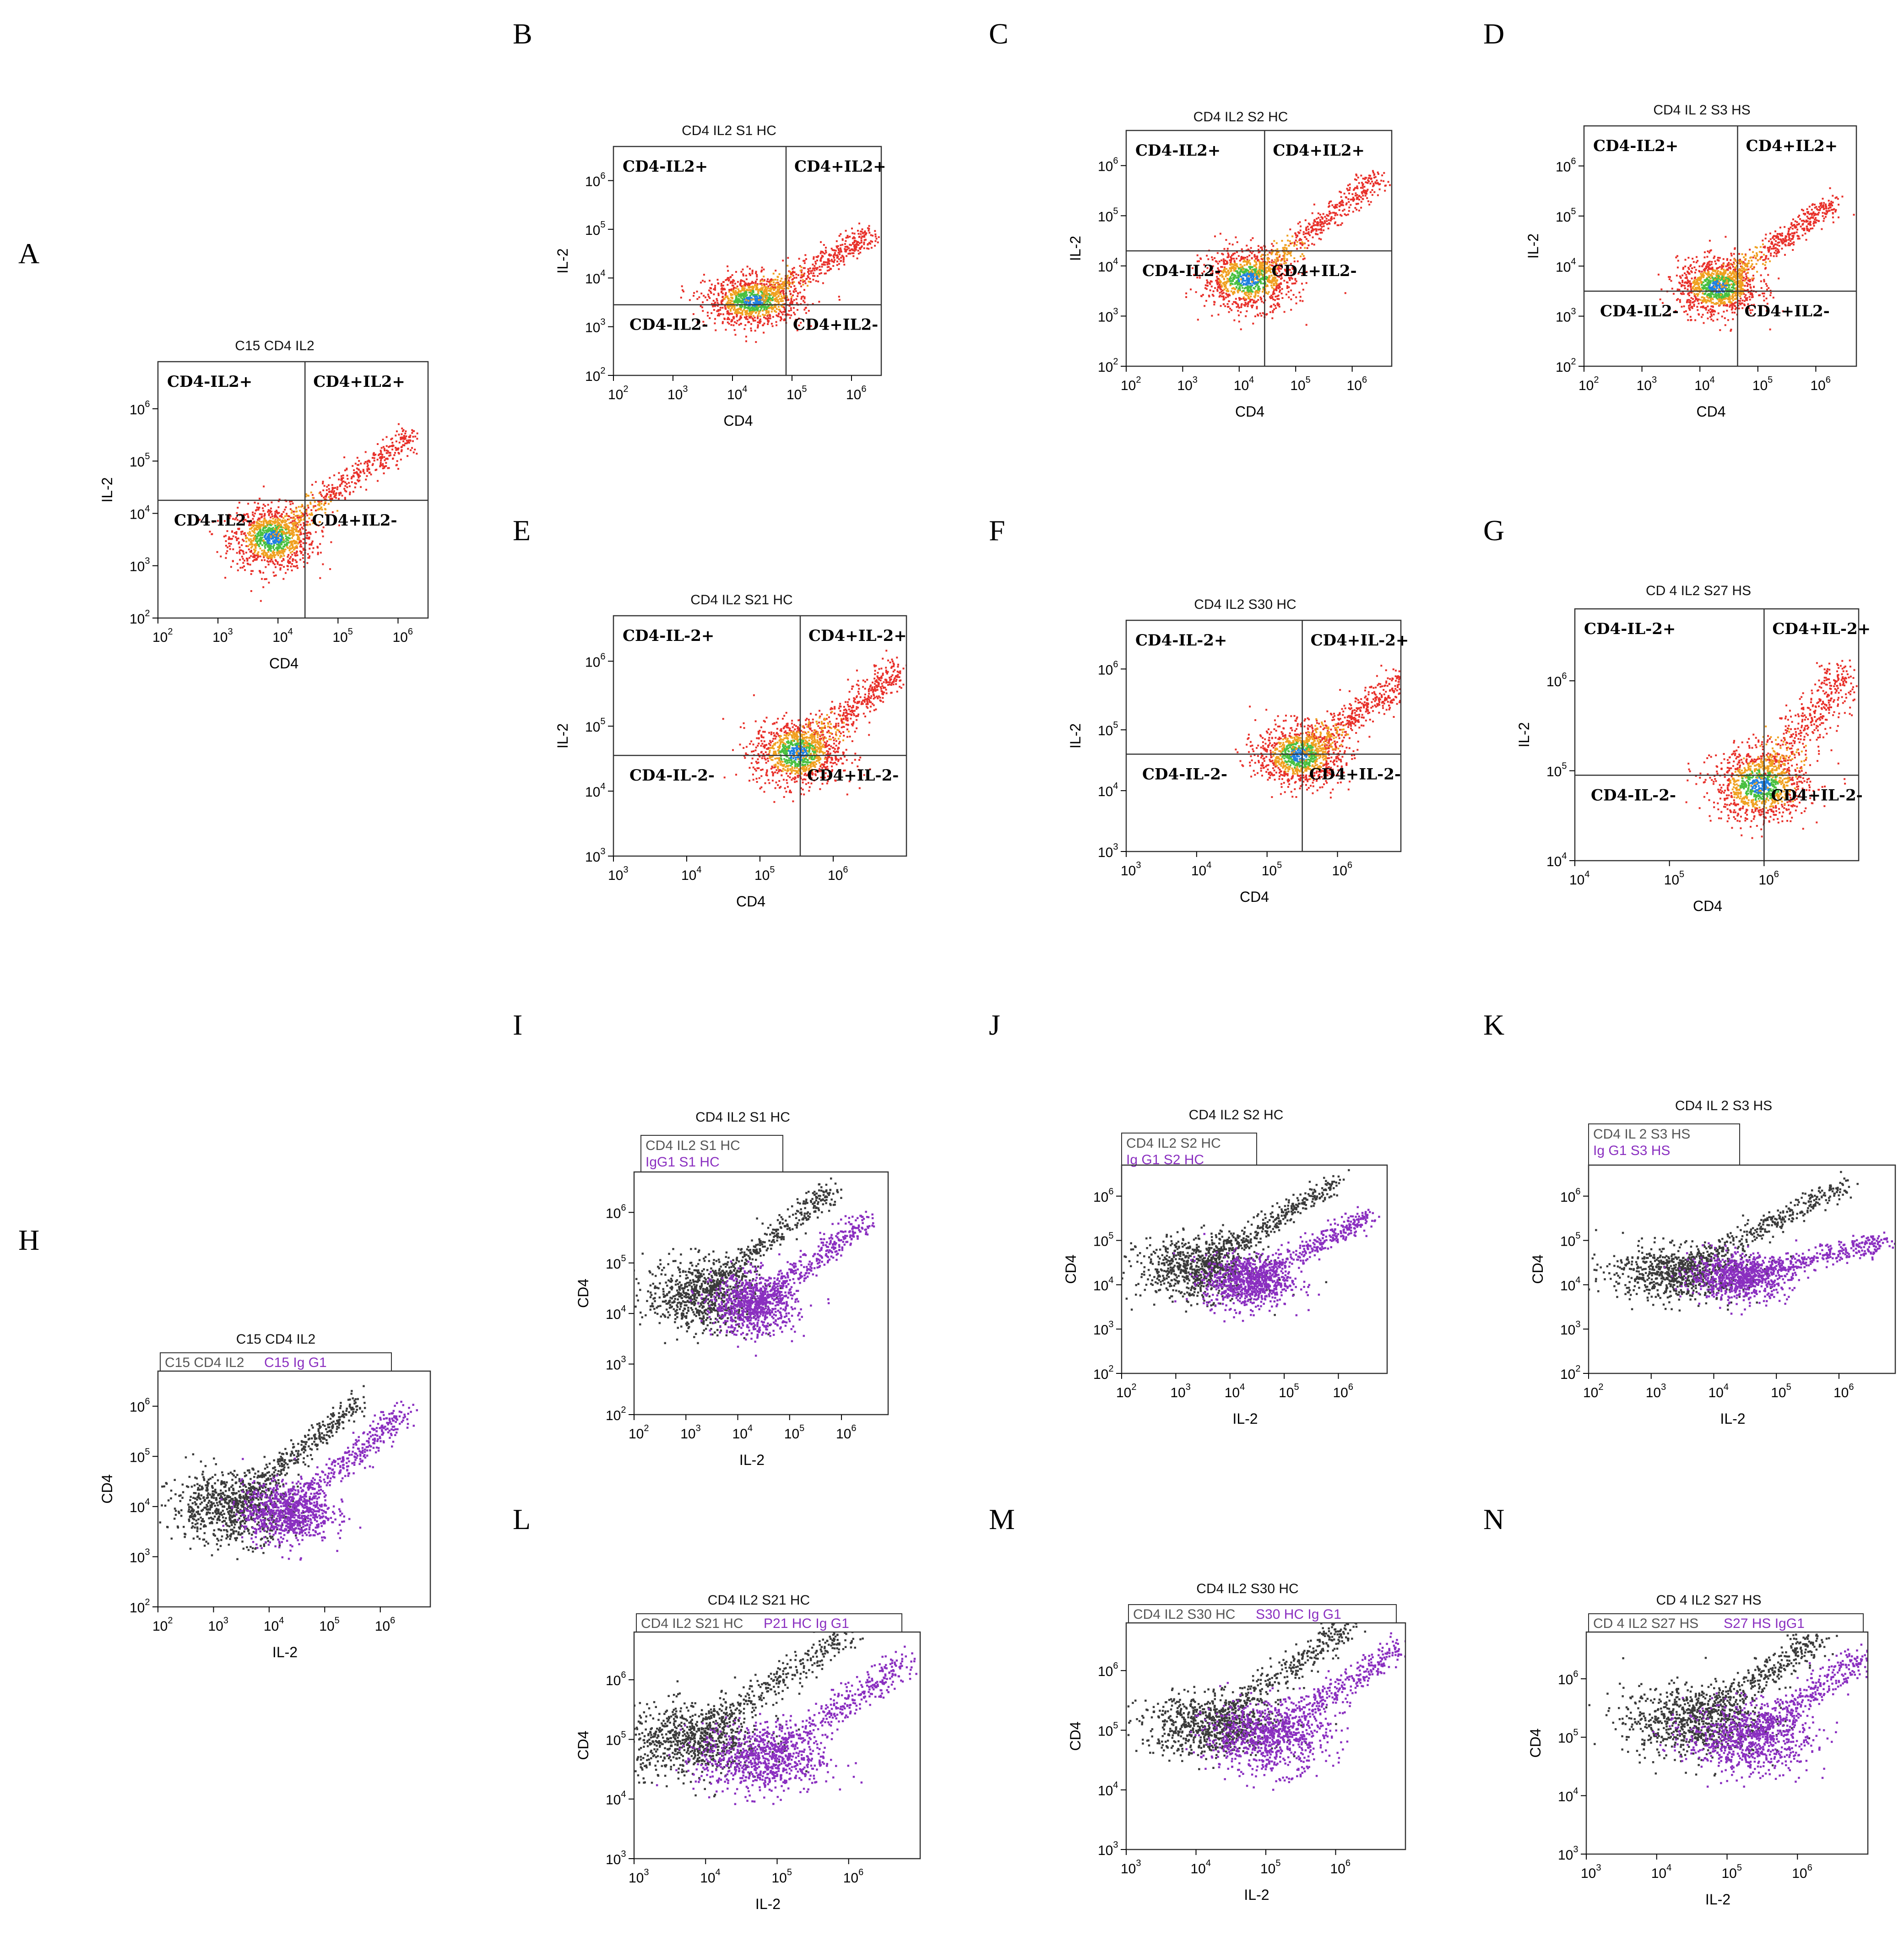  What do you see at coordinates (283, 663) in the screenshot?
I see `x-axis-label: CD4` at bounding box center [283, 663].